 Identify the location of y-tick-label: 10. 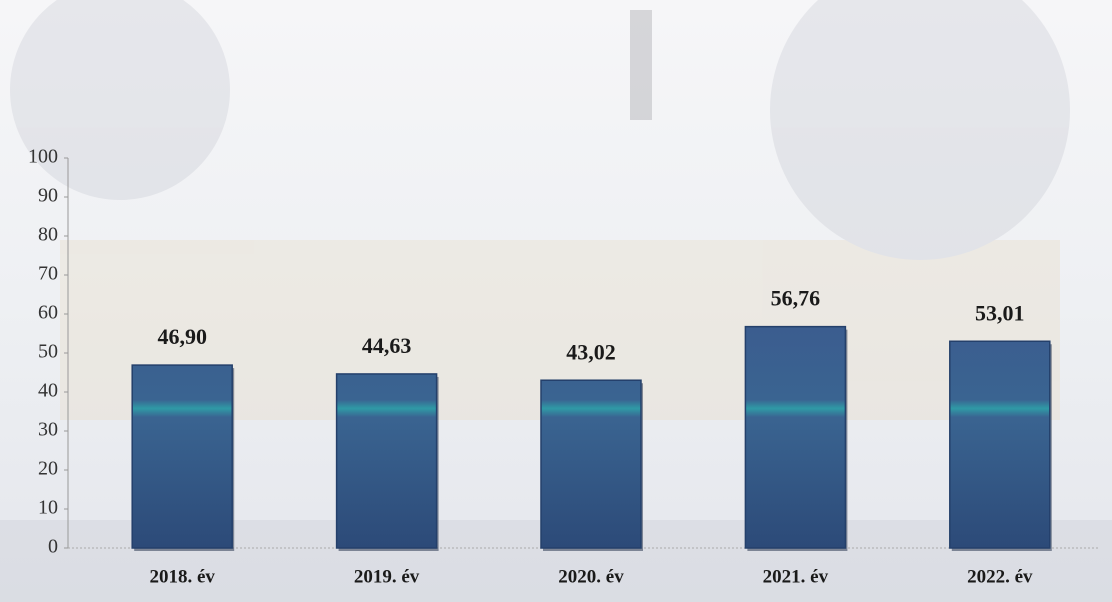
(48, 508).